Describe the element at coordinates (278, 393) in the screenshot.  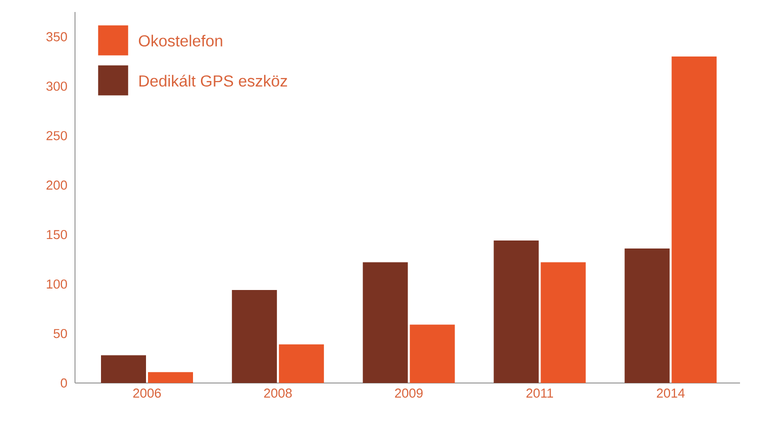
I see `x-tick-label: 2008` at that location.